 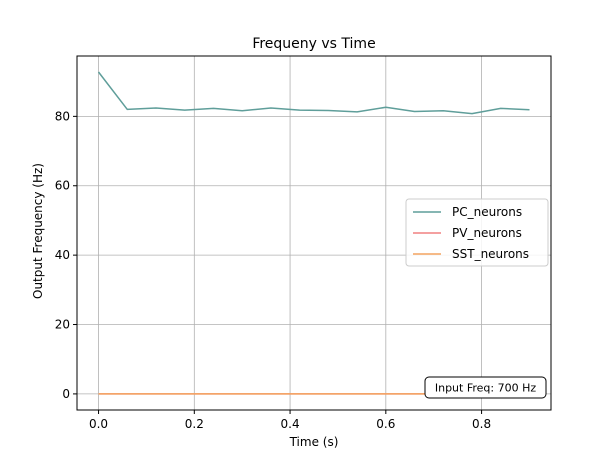 I want to click on x-axis: 0.0 0.2 0.4 0.6 0.8, so click(x=290, y=420).